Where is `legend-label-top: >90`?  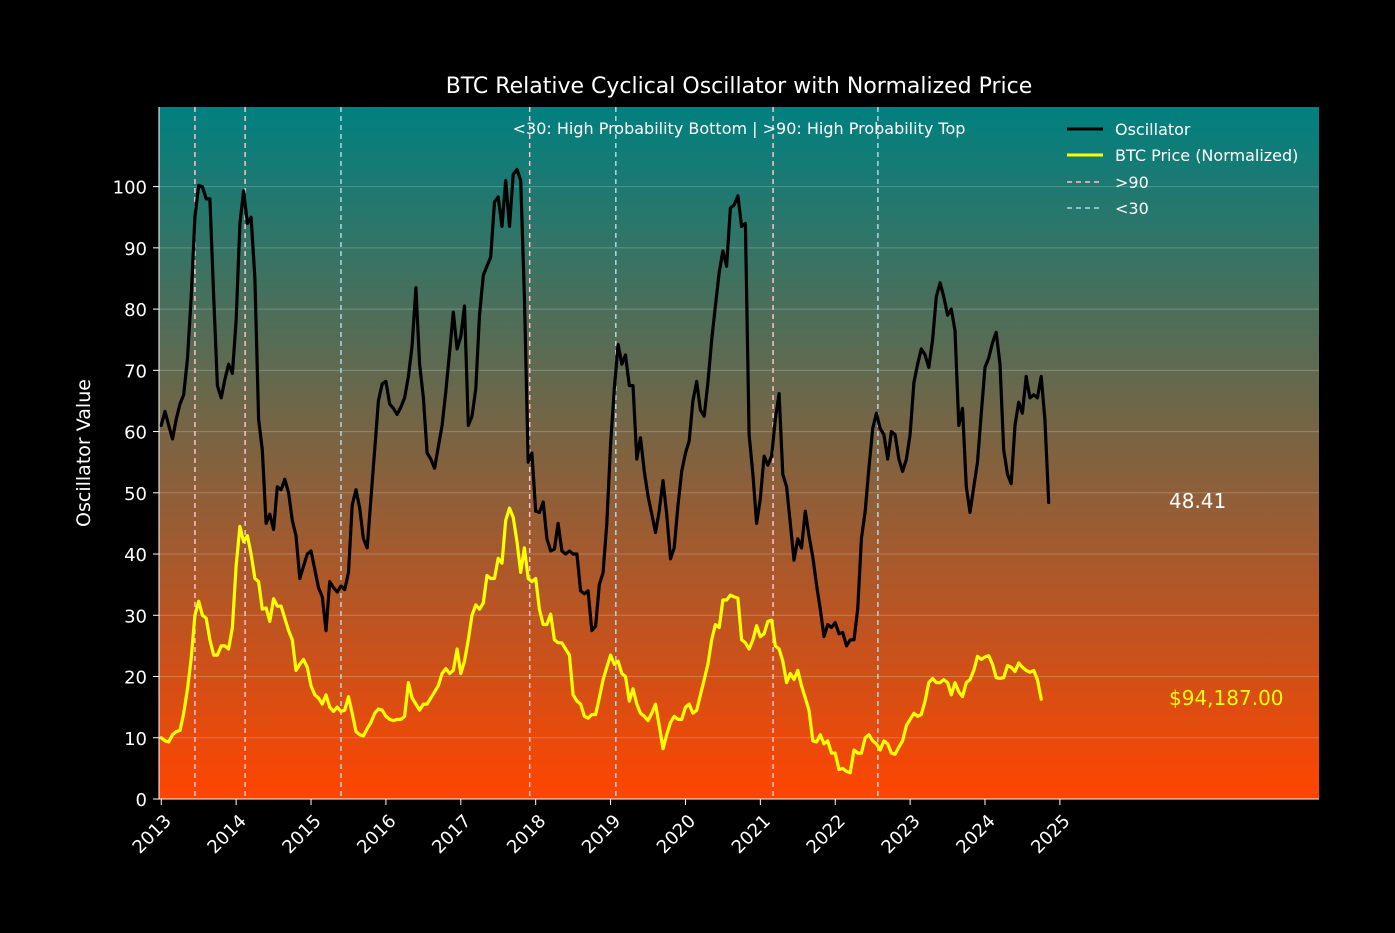
legend-label-top: >90 is located at coordinates (1132, 182).